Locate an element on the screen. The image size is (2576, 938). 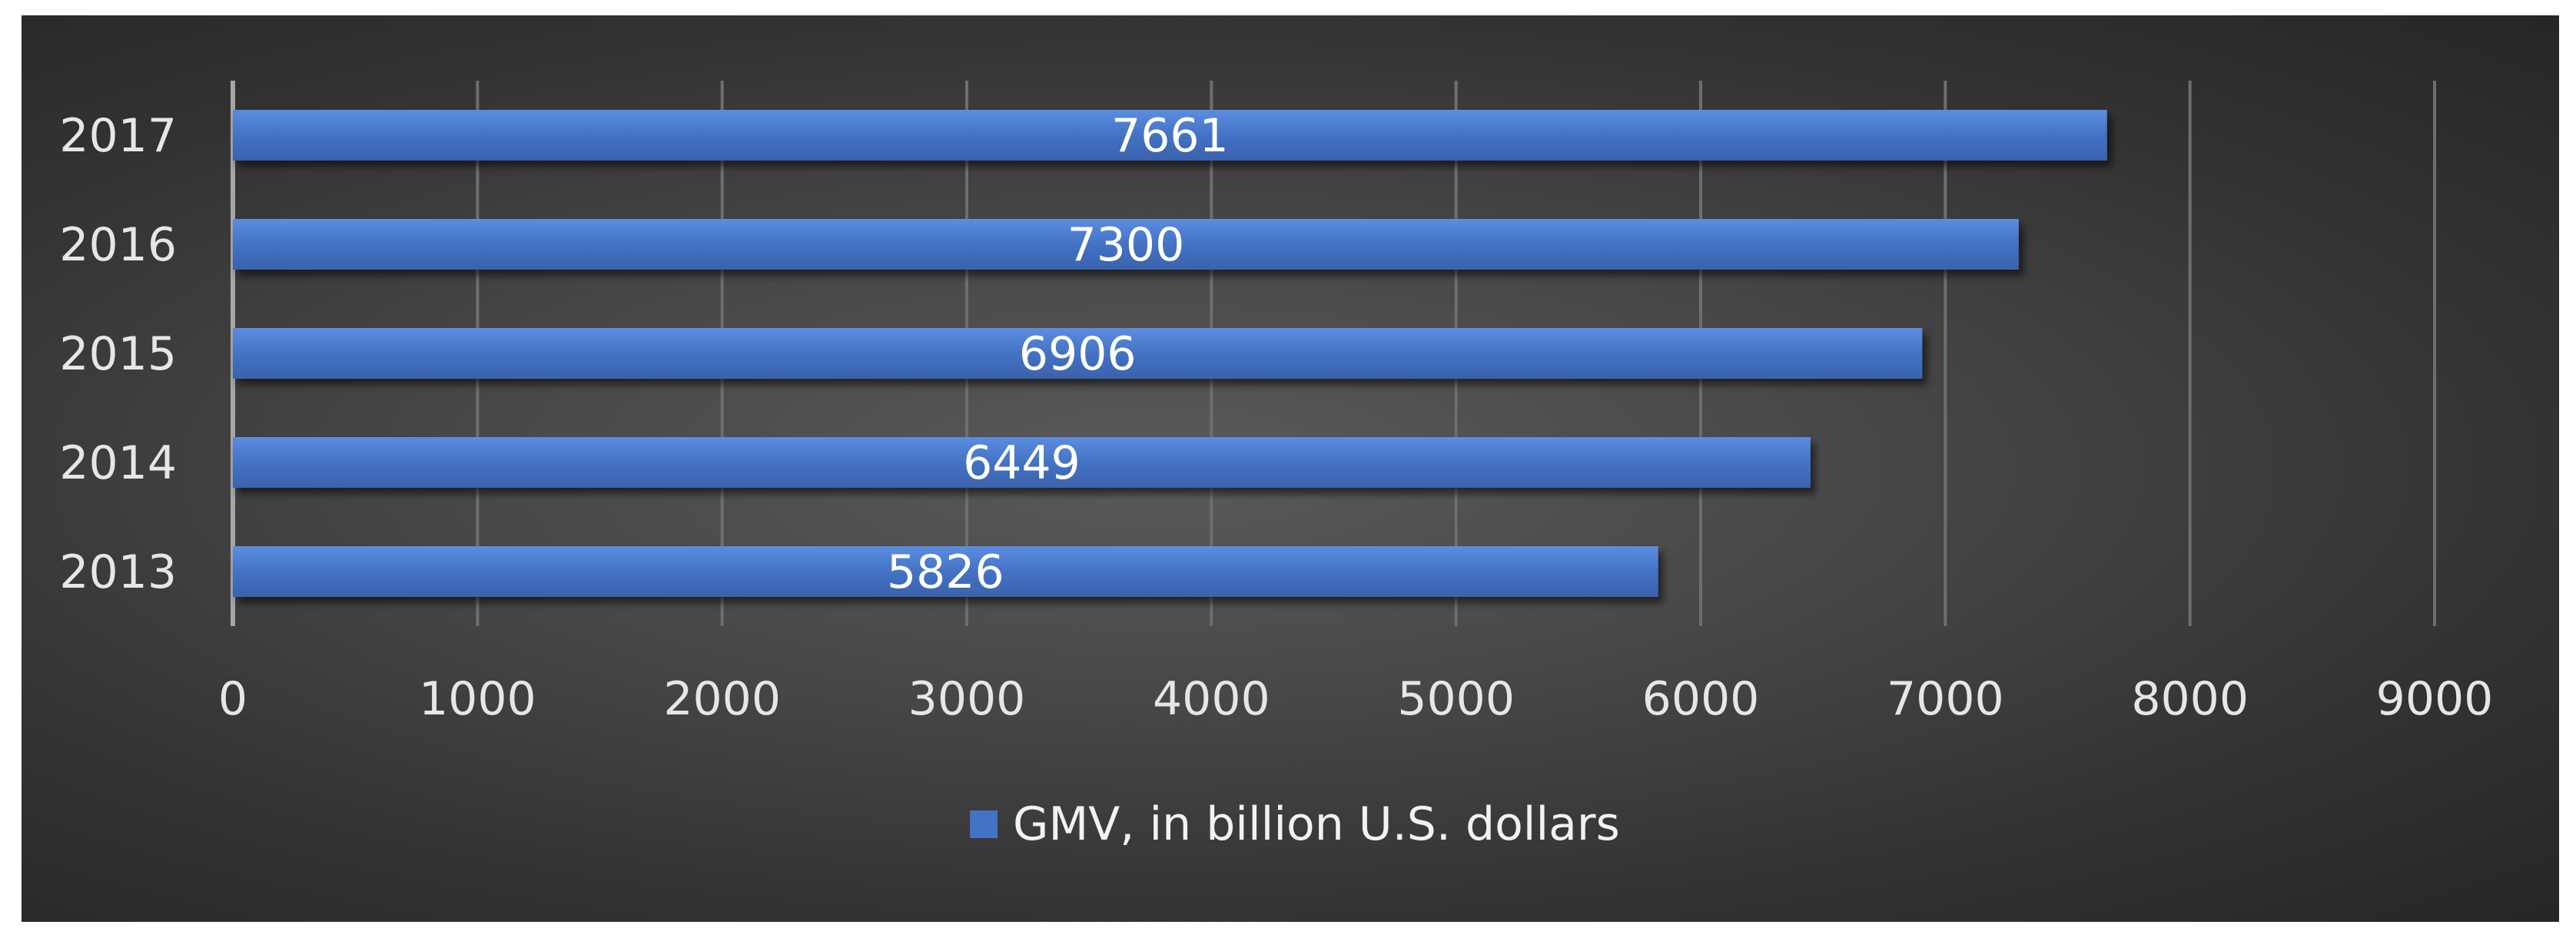
x-tick-label: 7000 is located at coordinates (1945, 699).